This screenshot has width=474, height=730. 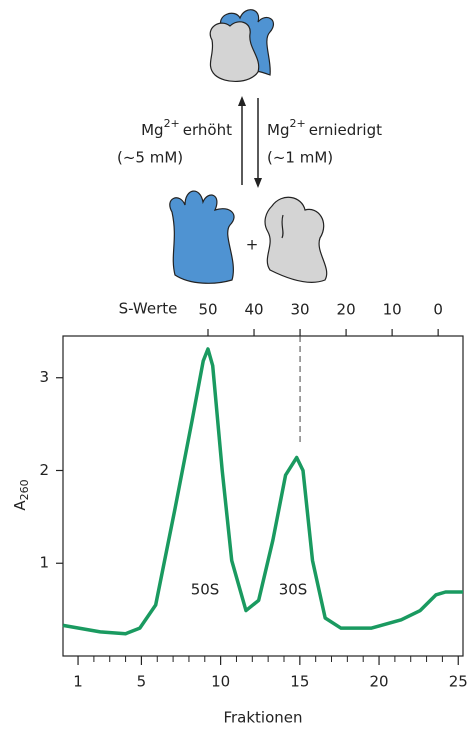 What do you see at coordinates (458, 682) in the screenshot?
I see `x-tick-label: 25` at bounding box center [458, 682].